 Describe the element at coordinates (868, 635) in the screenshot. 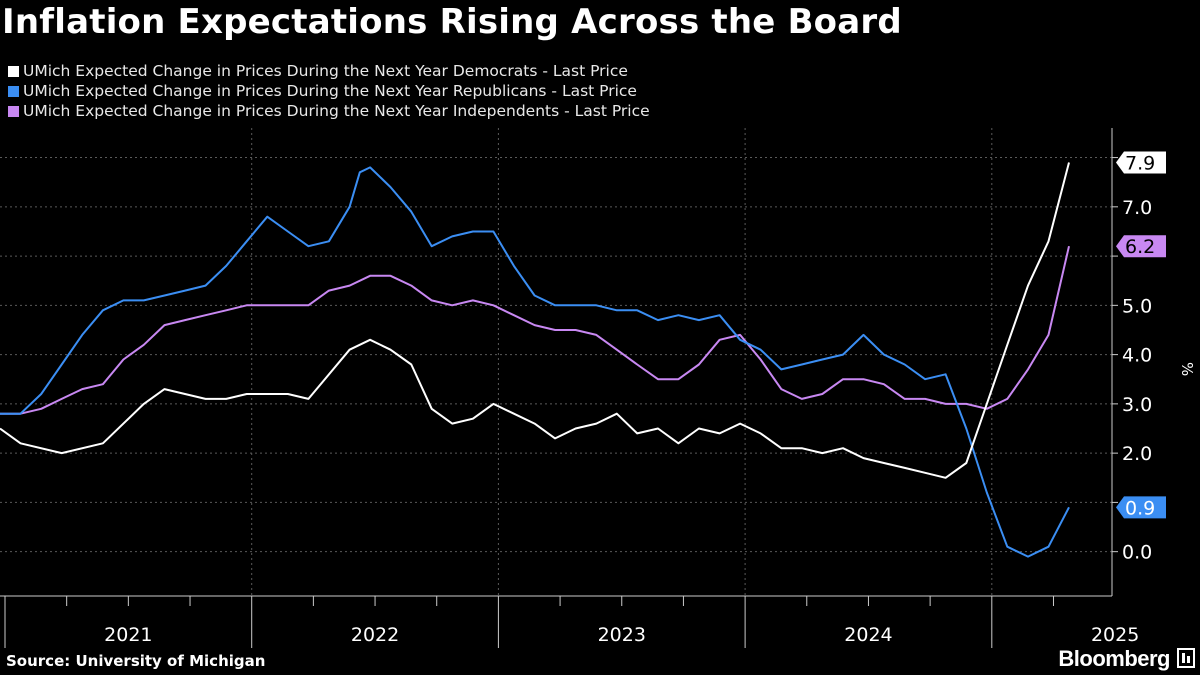

I see `x-tick-label: 2024` at that location.